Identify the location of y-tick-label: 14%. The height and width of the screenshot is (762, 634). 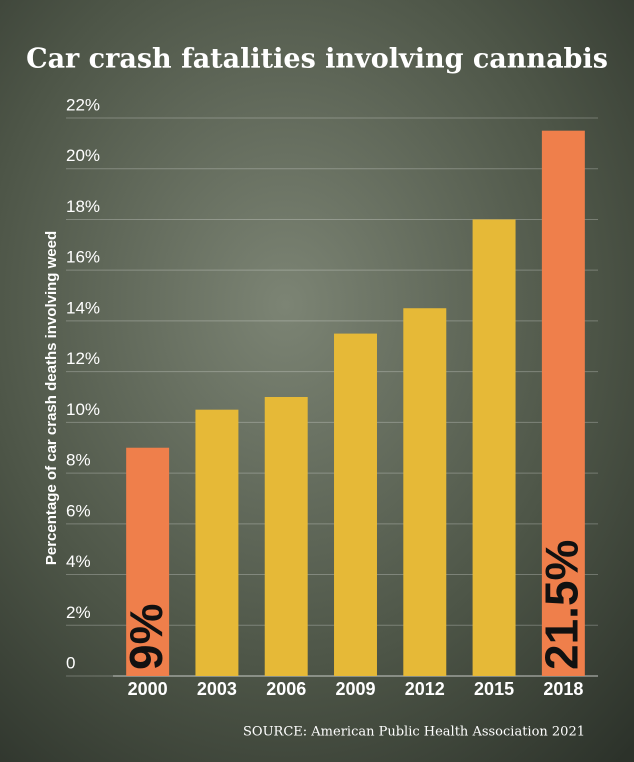
(83, 307).